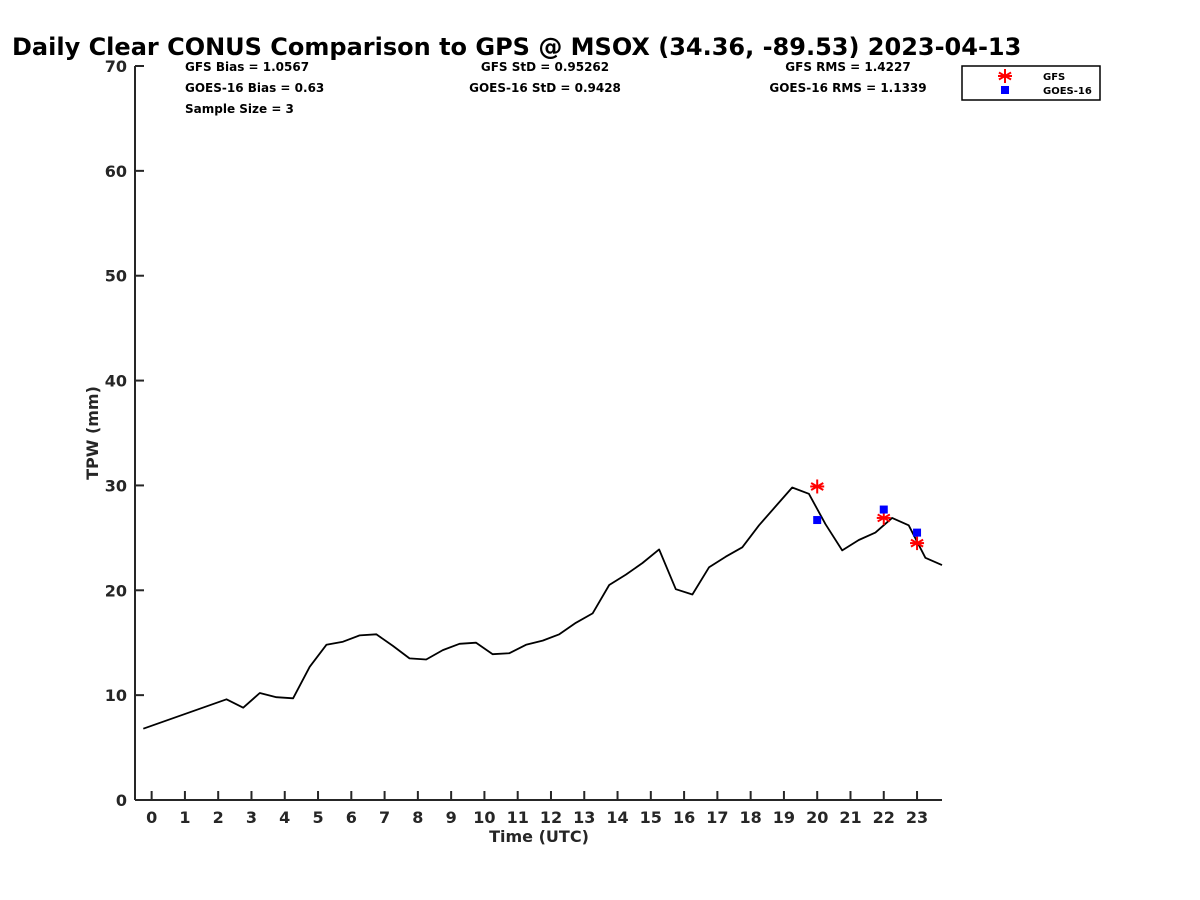 The height and width of the screenshot is (900, 1200). I want to click on x-tick-label: 14, so click(617, 817).